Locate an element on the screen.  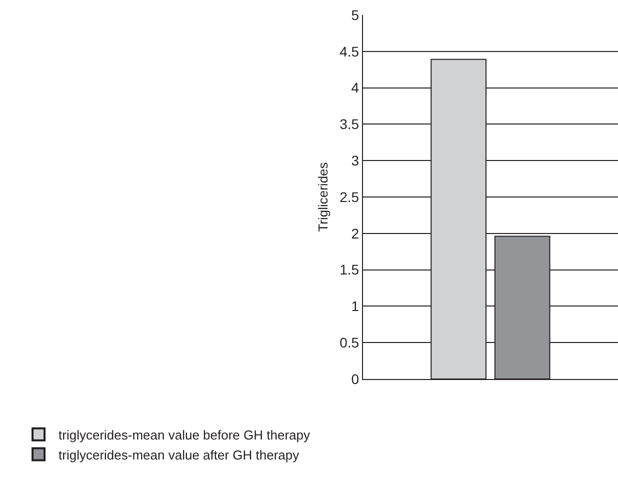
y-tick-label: 2.5 is located at coordinates (350, 196).